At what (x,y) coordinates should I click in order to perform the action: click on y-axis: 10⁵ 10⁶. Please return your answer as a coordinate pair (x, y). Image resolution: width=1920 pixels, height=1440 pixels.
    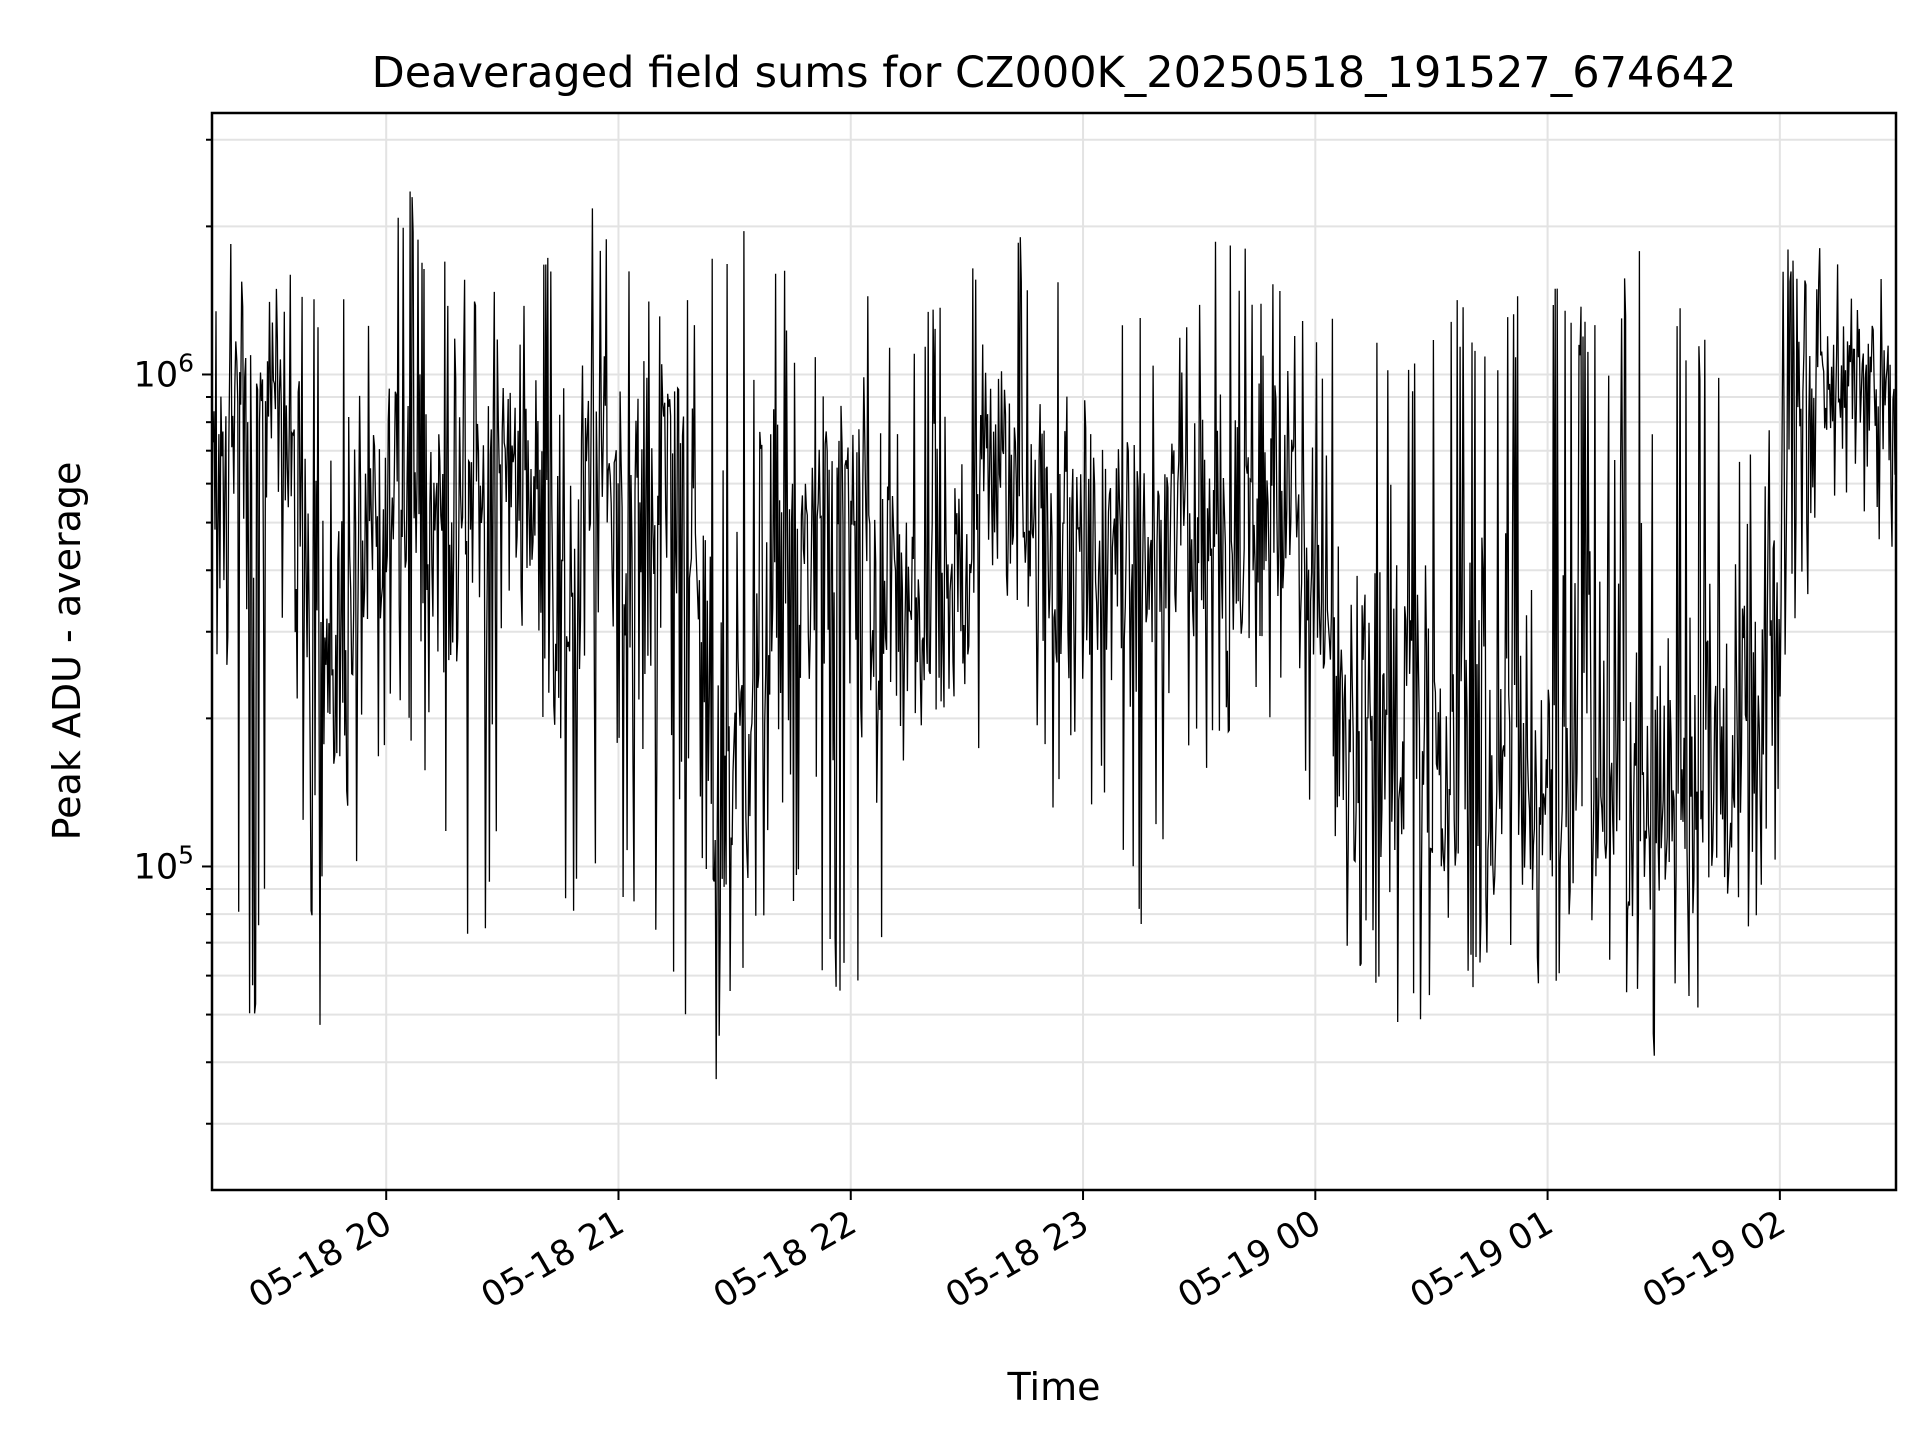
    Looking at the image, I should click on (173, 631).